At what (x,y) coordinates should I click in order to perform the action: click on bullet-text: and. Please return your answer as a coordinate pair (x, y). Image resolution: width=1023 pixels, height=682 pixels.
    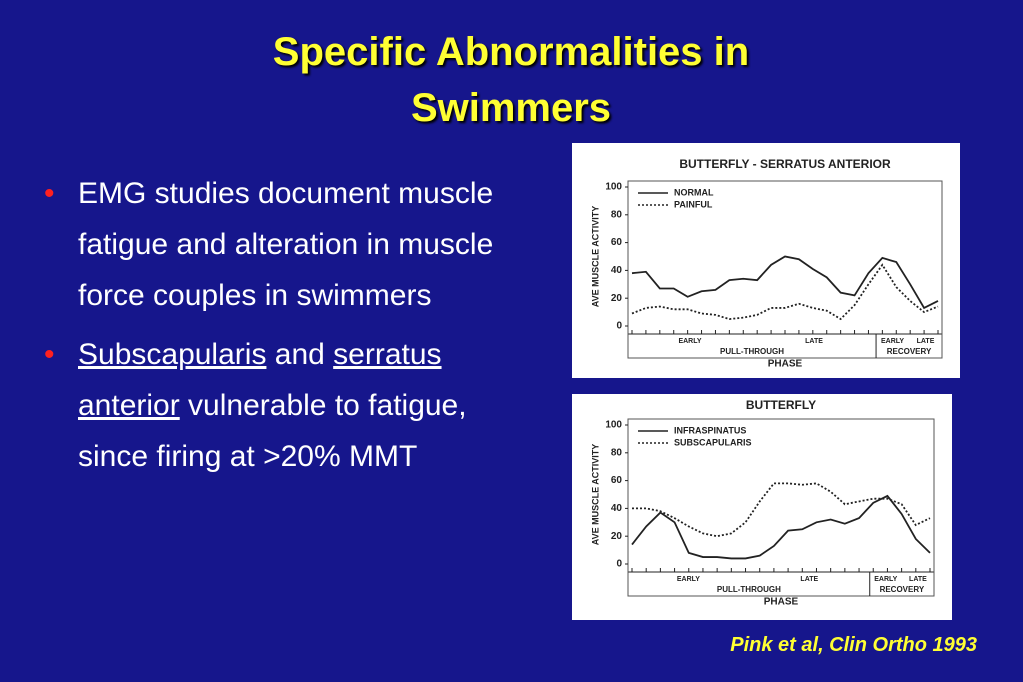
    Looking at the image, I should click on (300, 354).